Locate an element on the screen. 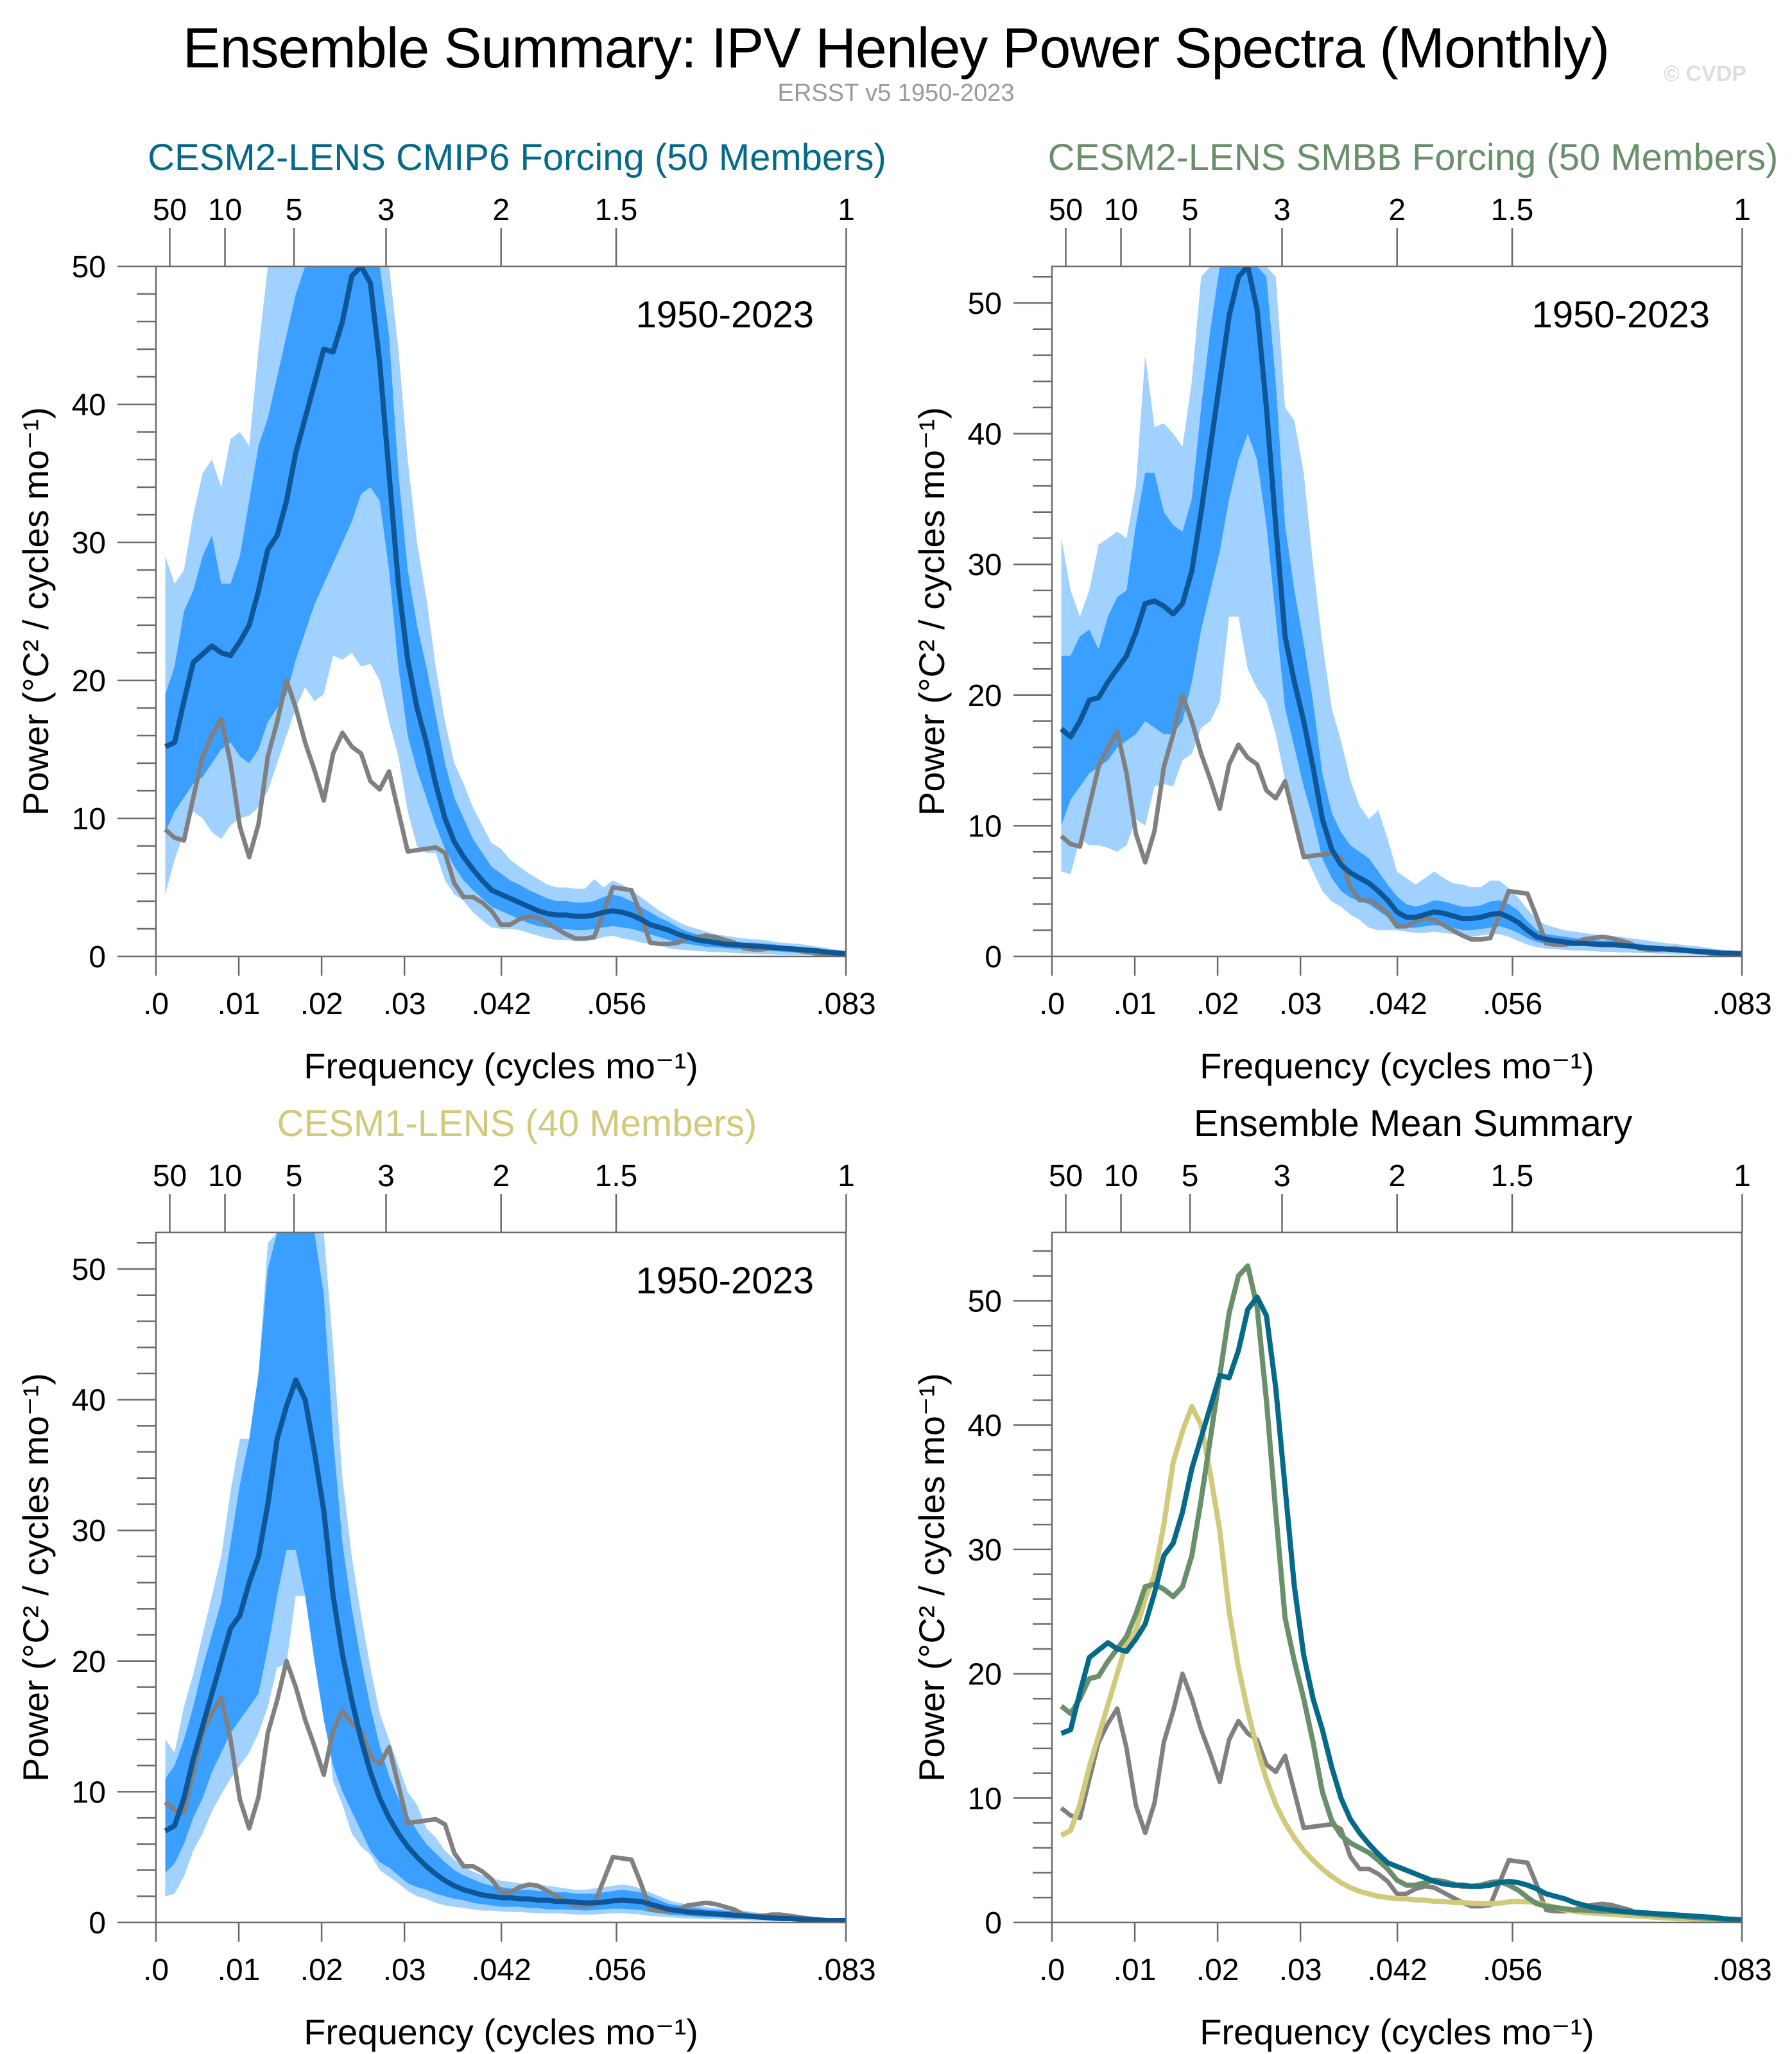  panel-title: Ensemble Mean Summary is located at coordinates (1413, 1123).